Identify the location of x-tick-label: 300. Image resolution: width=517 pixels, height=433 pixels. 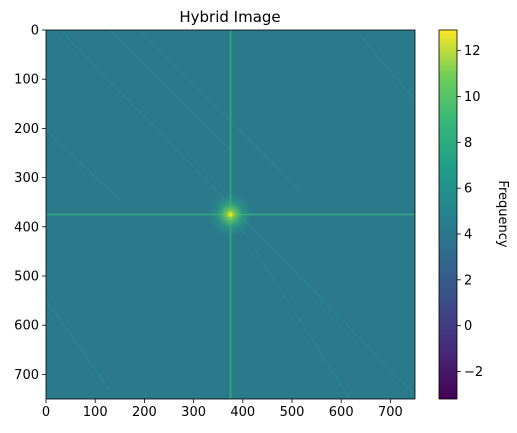
(193, 412).